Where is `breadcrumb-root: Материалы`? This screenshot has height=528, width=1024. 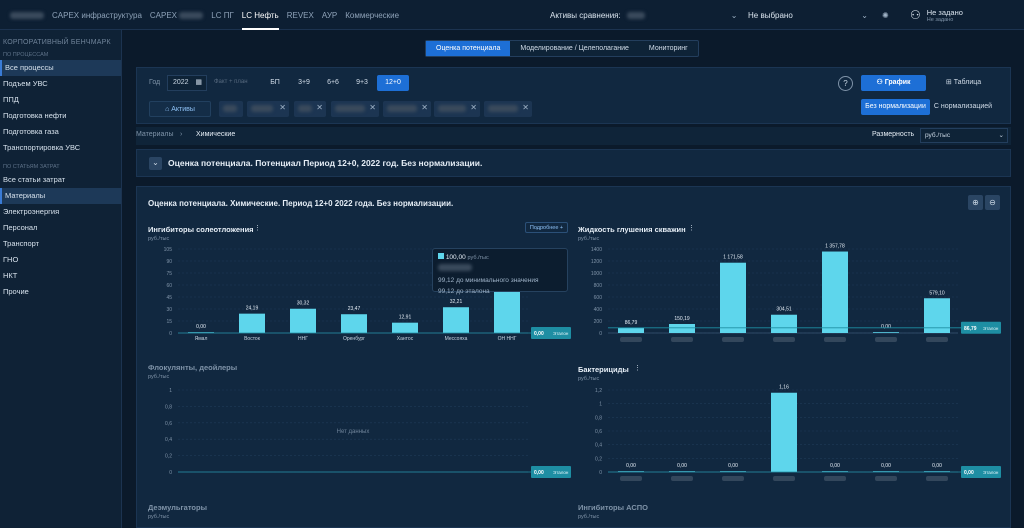
breadcrumb-root: Материалы is located at coordinates (155, 134).